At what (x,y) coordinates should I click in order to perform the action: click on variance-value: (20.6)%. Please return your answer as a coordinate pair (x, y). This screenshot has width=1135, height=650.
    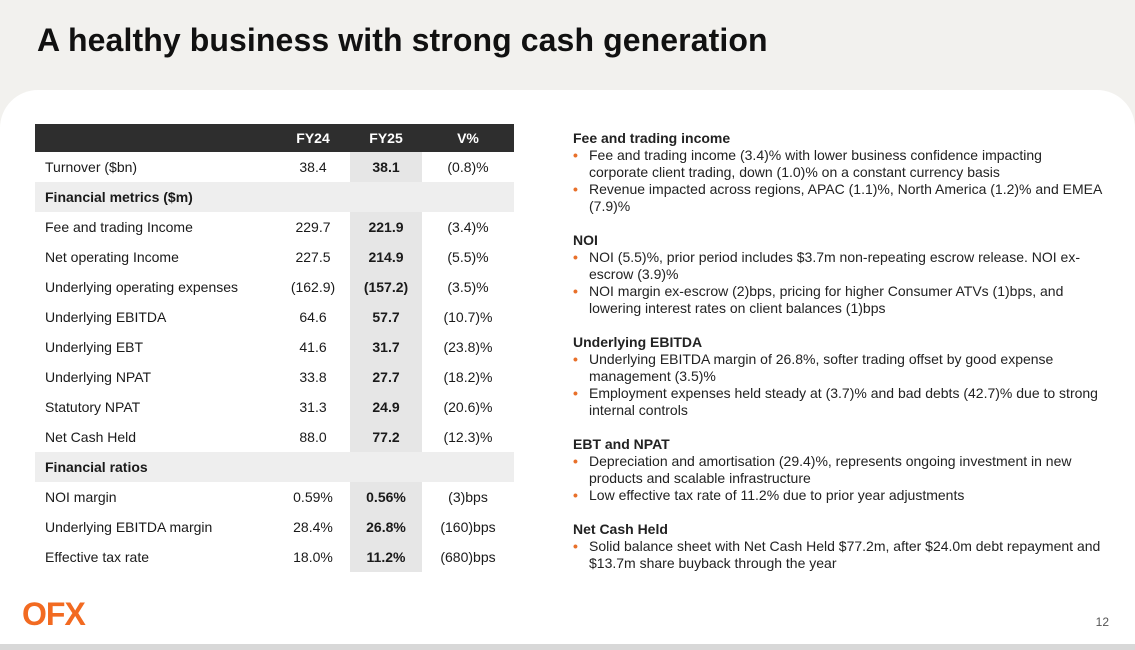
    Looking at the image, I should click on (468, 407).